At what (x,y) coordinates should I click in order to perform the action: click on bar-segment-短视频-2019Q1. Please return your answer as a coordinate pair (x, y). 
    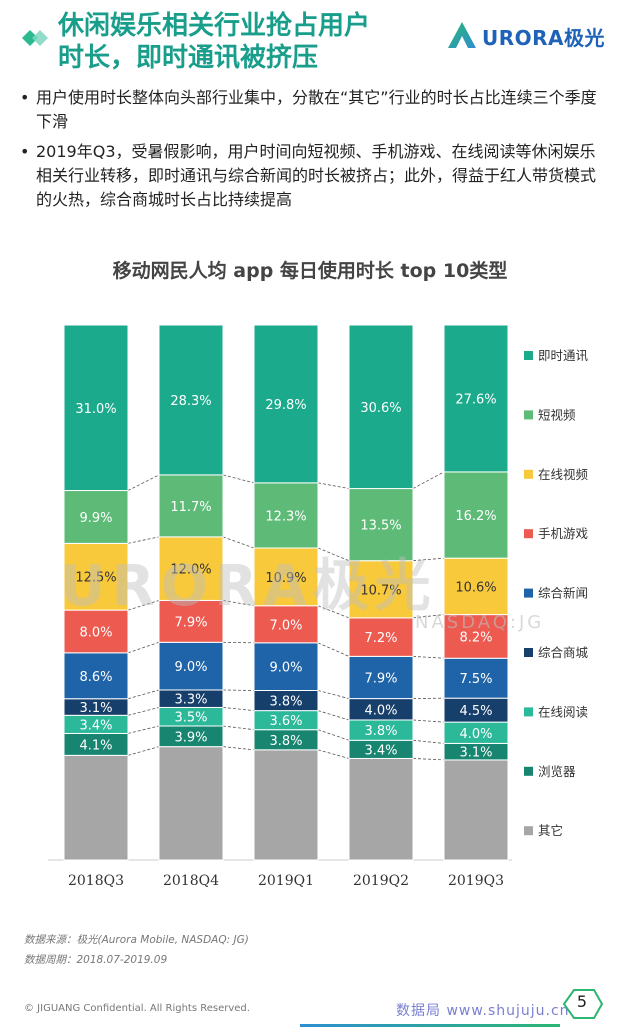
    Looking at the image, I should click on (286, 515).